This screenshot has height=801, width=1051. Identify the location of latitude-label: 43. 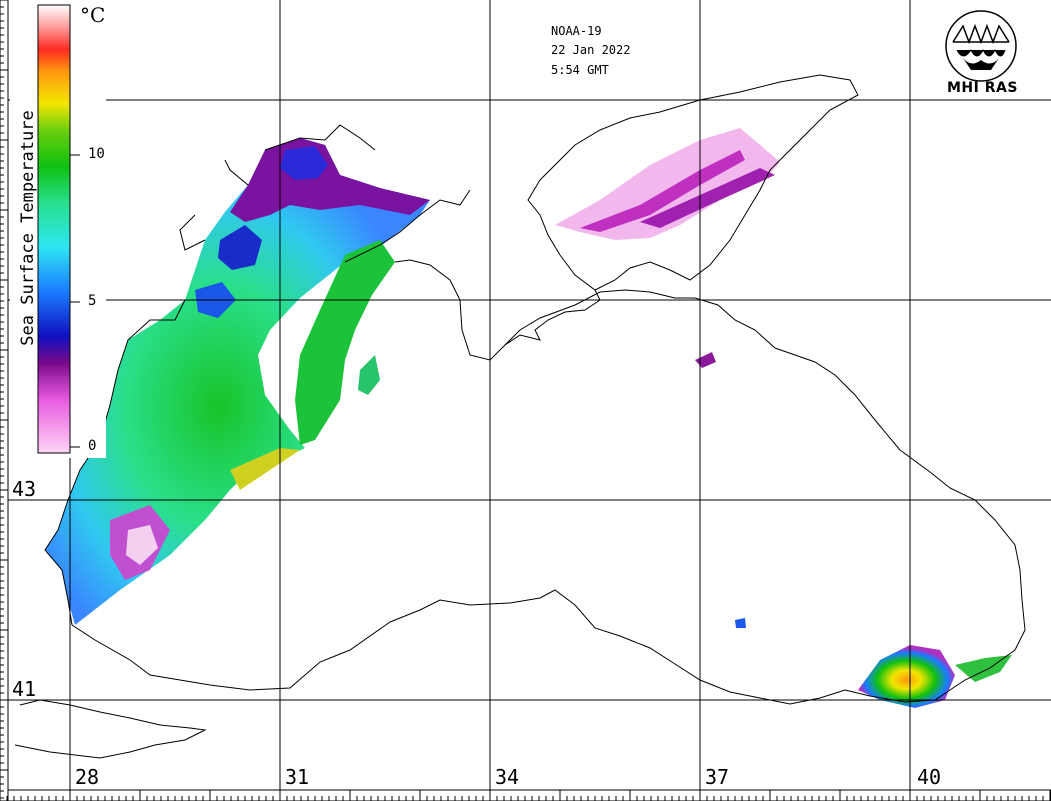
(24, 489).